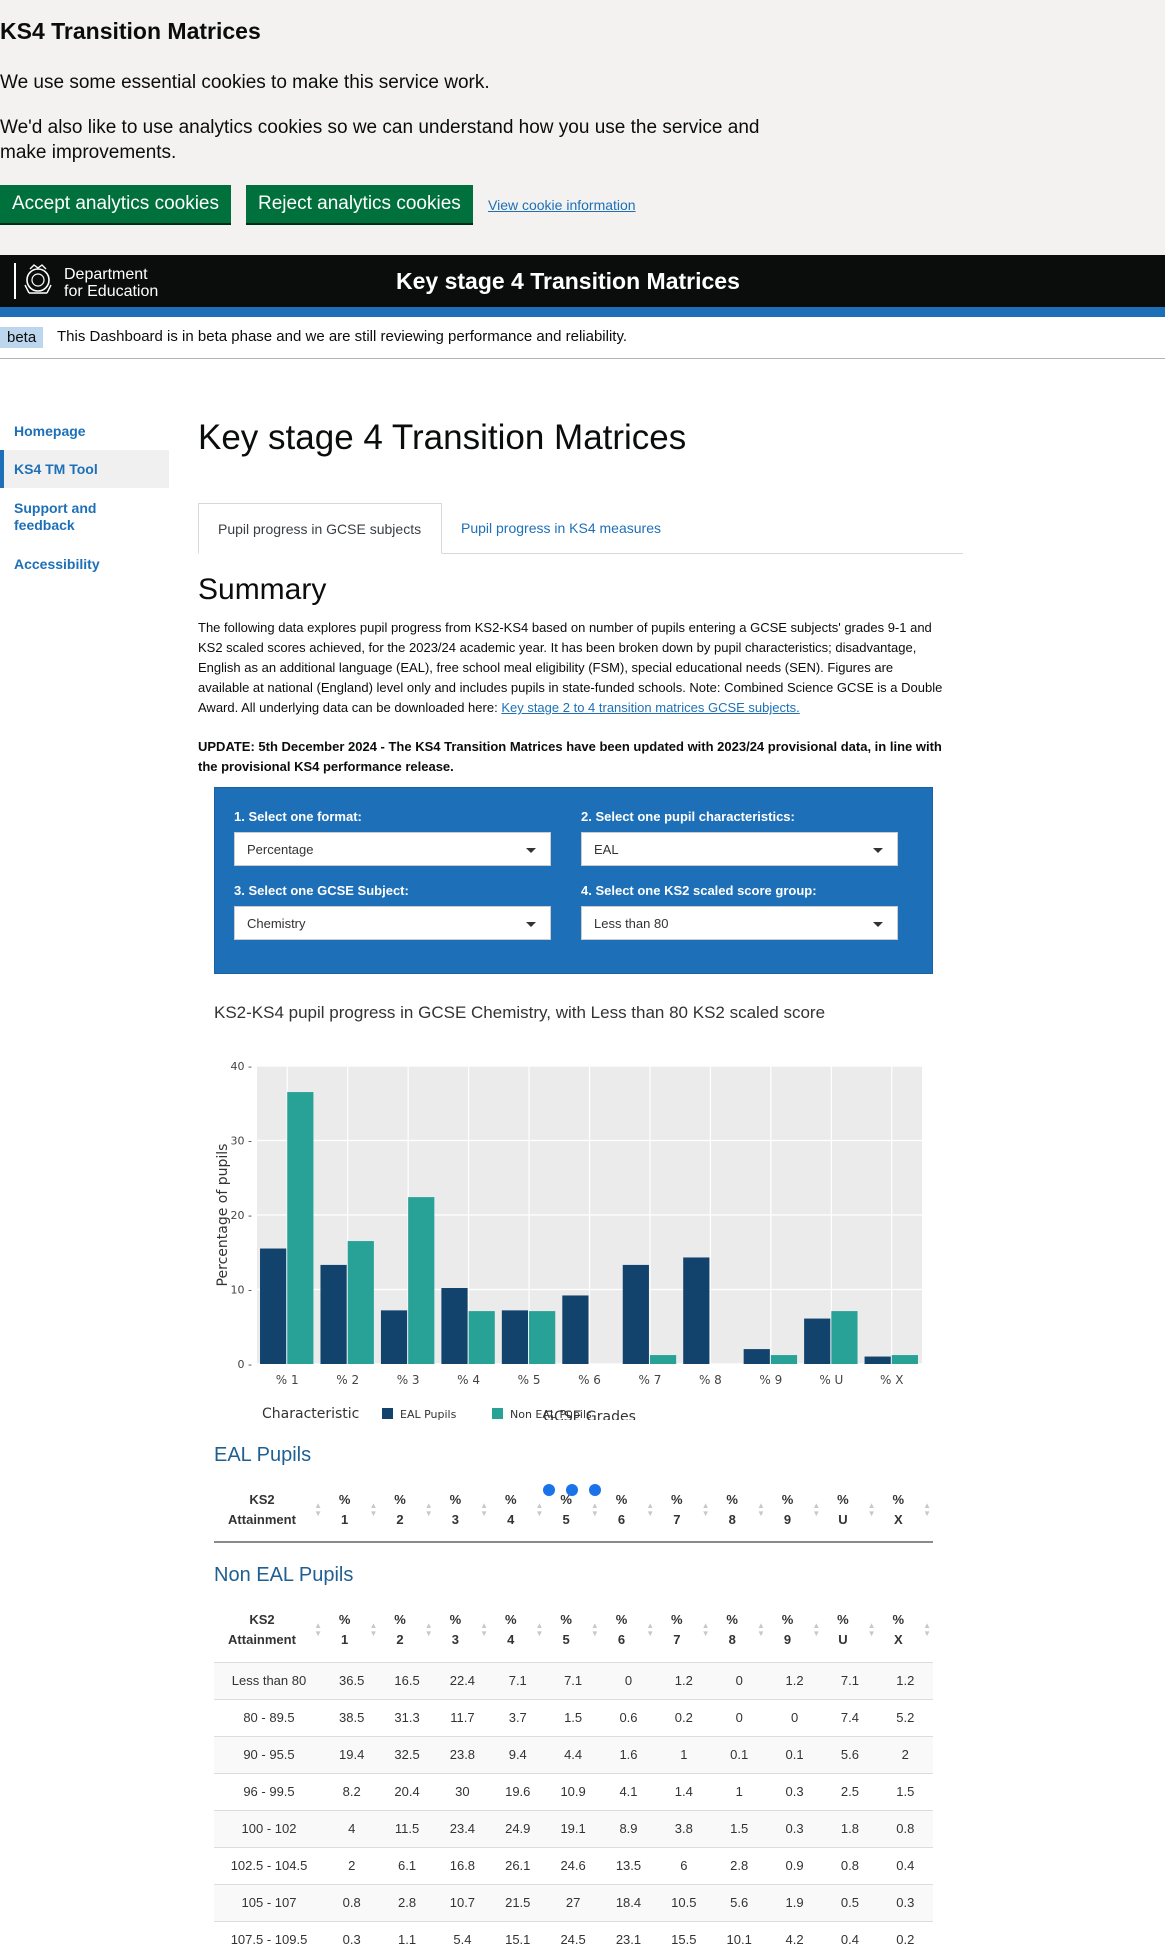 Image resolution: width=1165 pixels, height=1958 pixels. What do you see at coordinates (561, 528) in the screenshot?
I see `tab-ks4-measures: Pupil progress in KS4 measures` at bounding box center [561, 528].